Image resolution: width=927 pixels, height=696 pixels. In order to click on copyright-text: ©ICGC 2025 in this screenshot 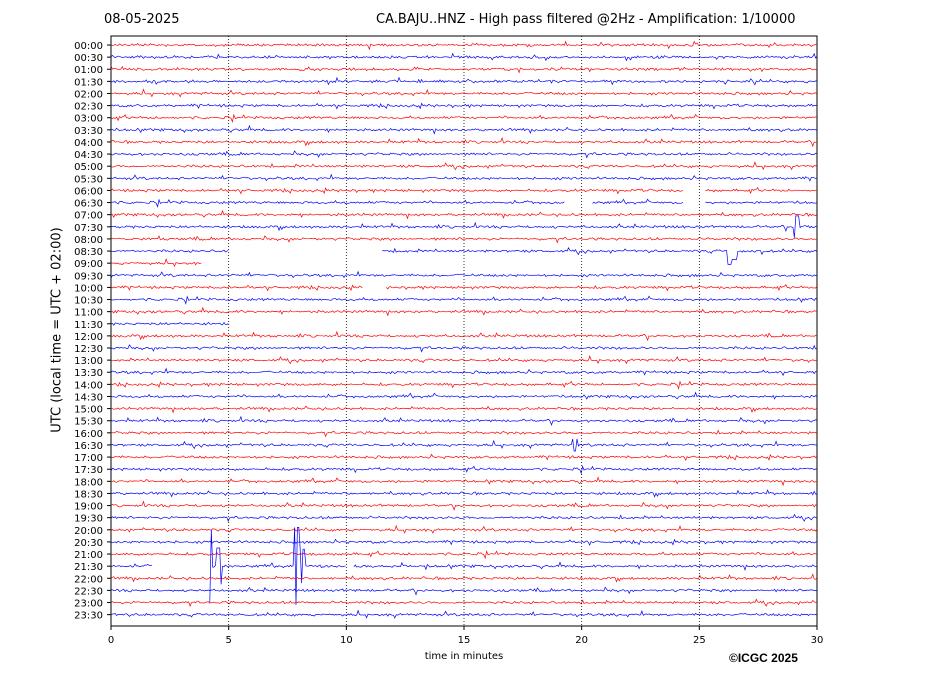, I will do `click(763, 658)`.